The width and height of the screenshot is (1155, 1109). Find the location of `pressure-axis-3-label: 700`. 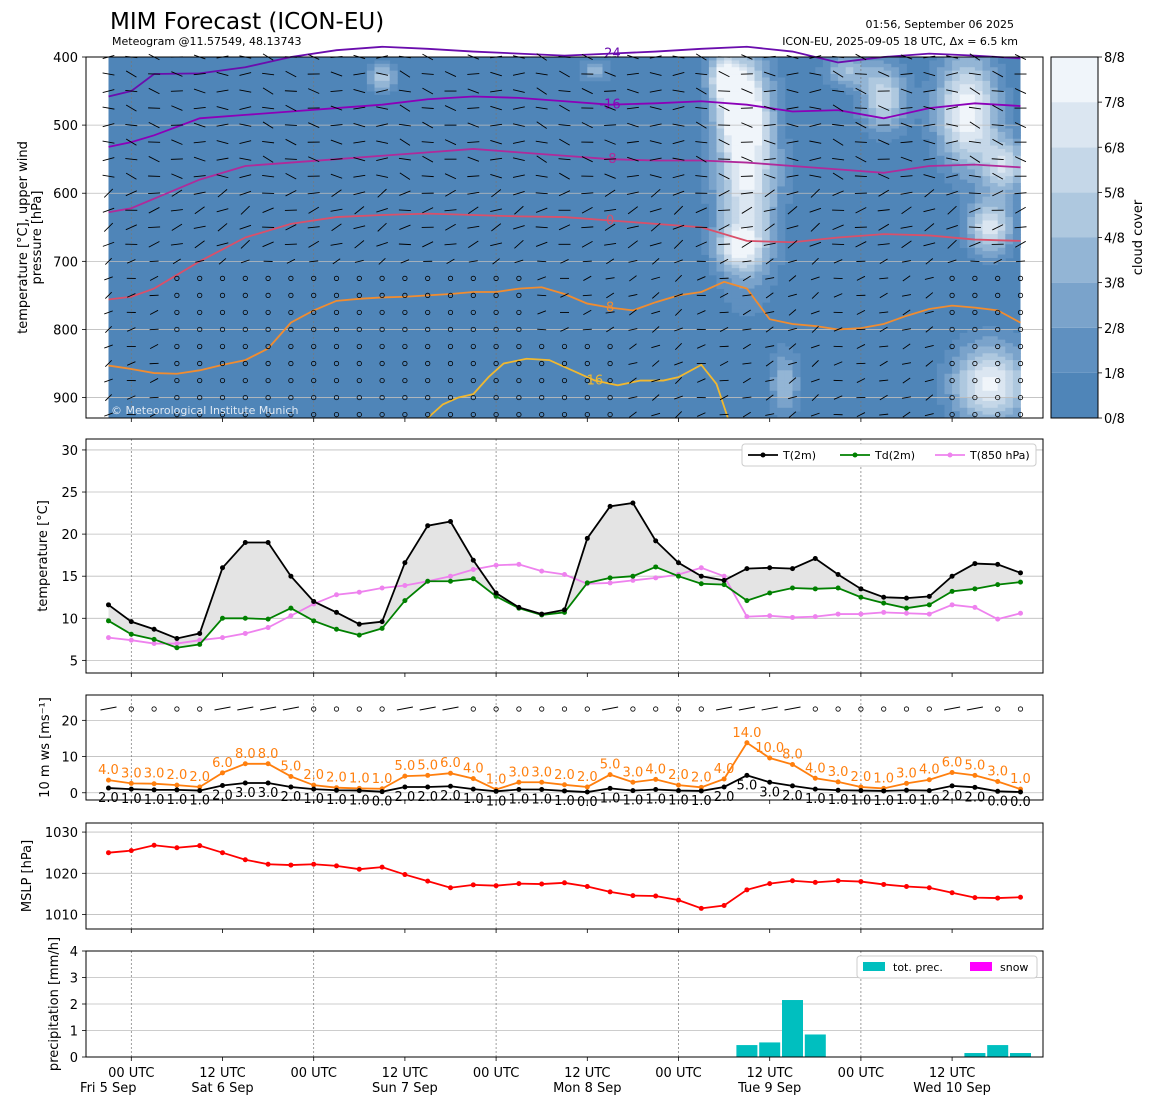

pressure-axis-3-label: 700 is located at coordinates (65, 262).